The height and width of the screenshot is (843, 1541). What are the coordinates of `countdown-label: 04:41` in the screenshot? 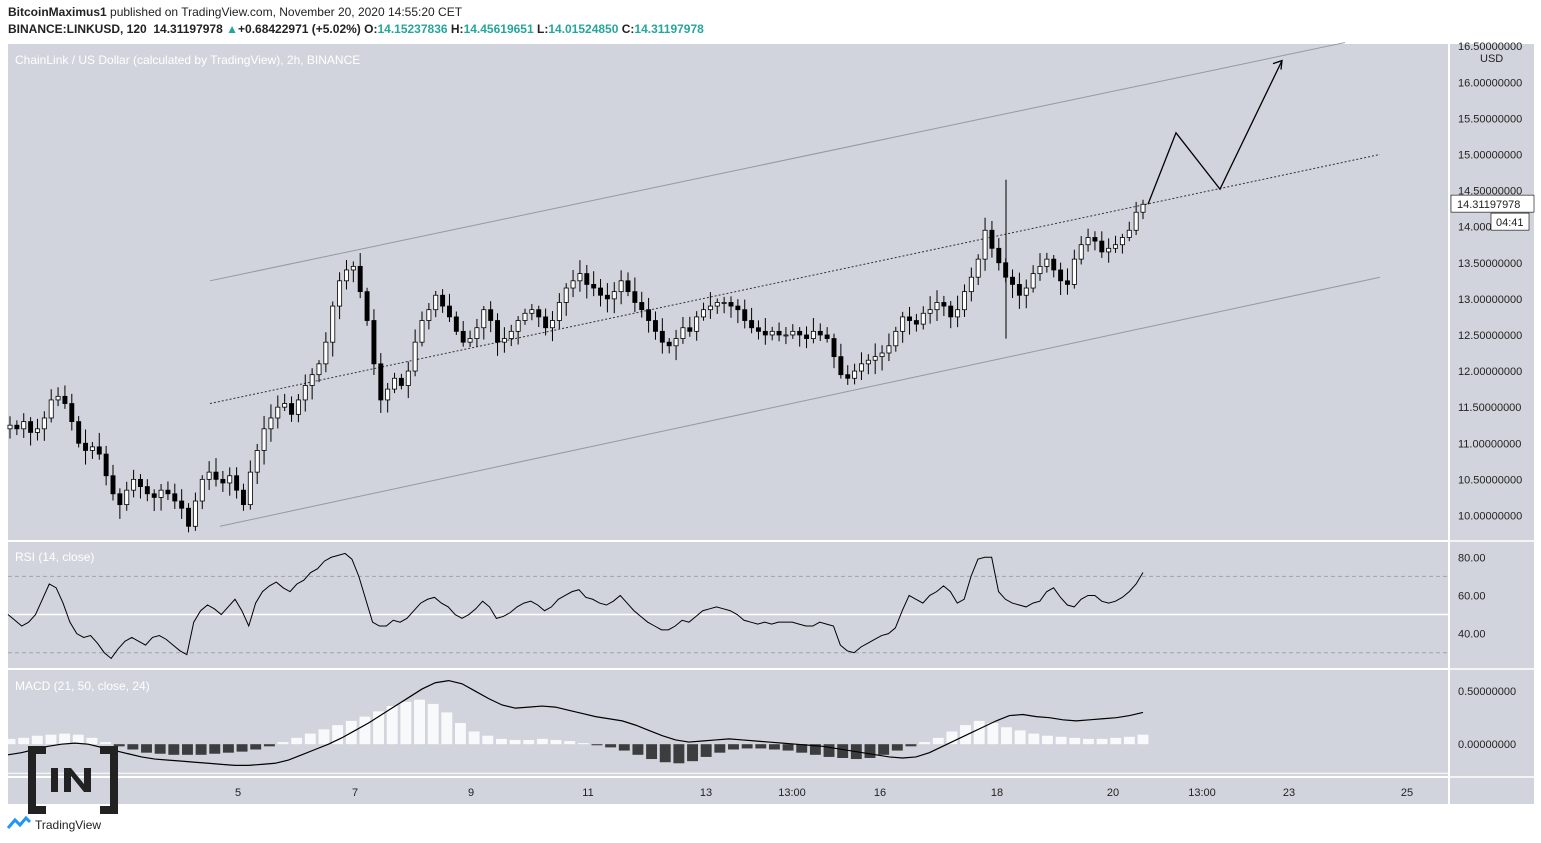 It's located at (1510, 223).